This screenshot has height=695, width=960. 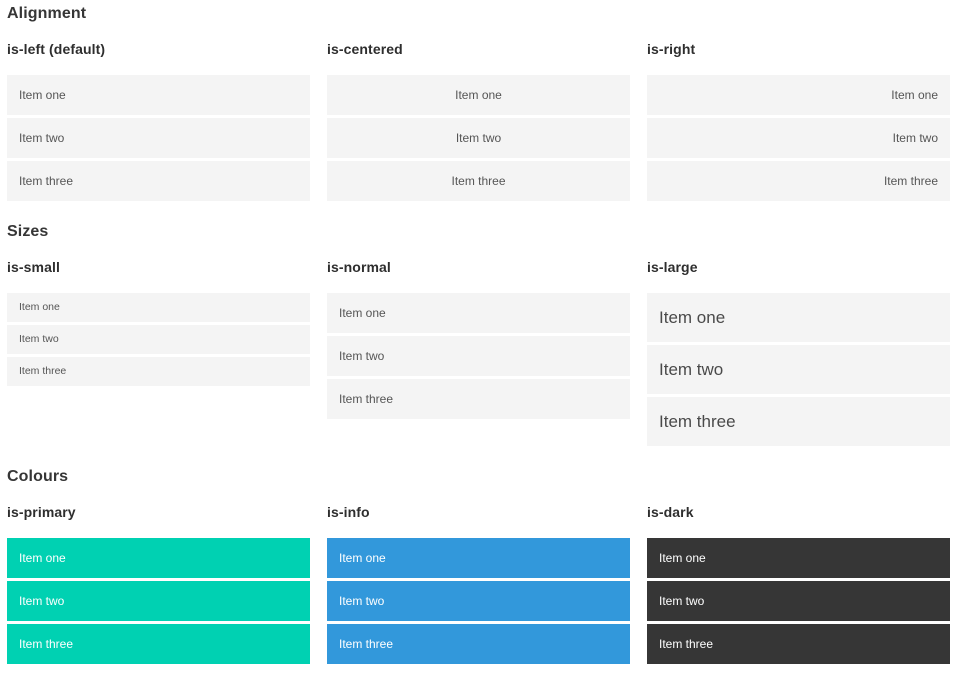 What do you see at coordinates (38, 476) in the screenshot?
I see `section-title: Colours` at bounding box center [38, 476].